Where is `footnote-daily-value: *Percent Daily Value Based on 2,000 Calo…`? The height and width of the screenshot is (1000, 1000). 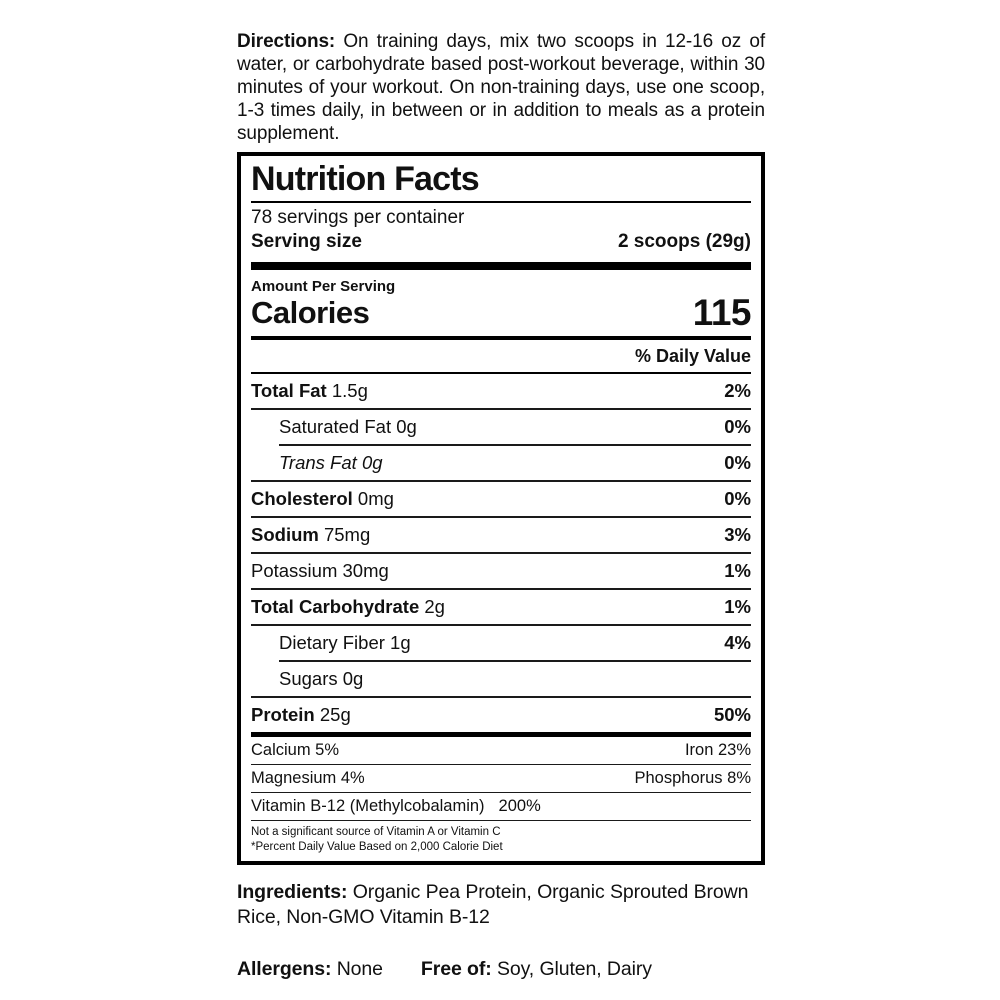 footnote-daily-value: *Percent Daily Value Based on 2,000 Calo… is located at coordinates (377, 847).